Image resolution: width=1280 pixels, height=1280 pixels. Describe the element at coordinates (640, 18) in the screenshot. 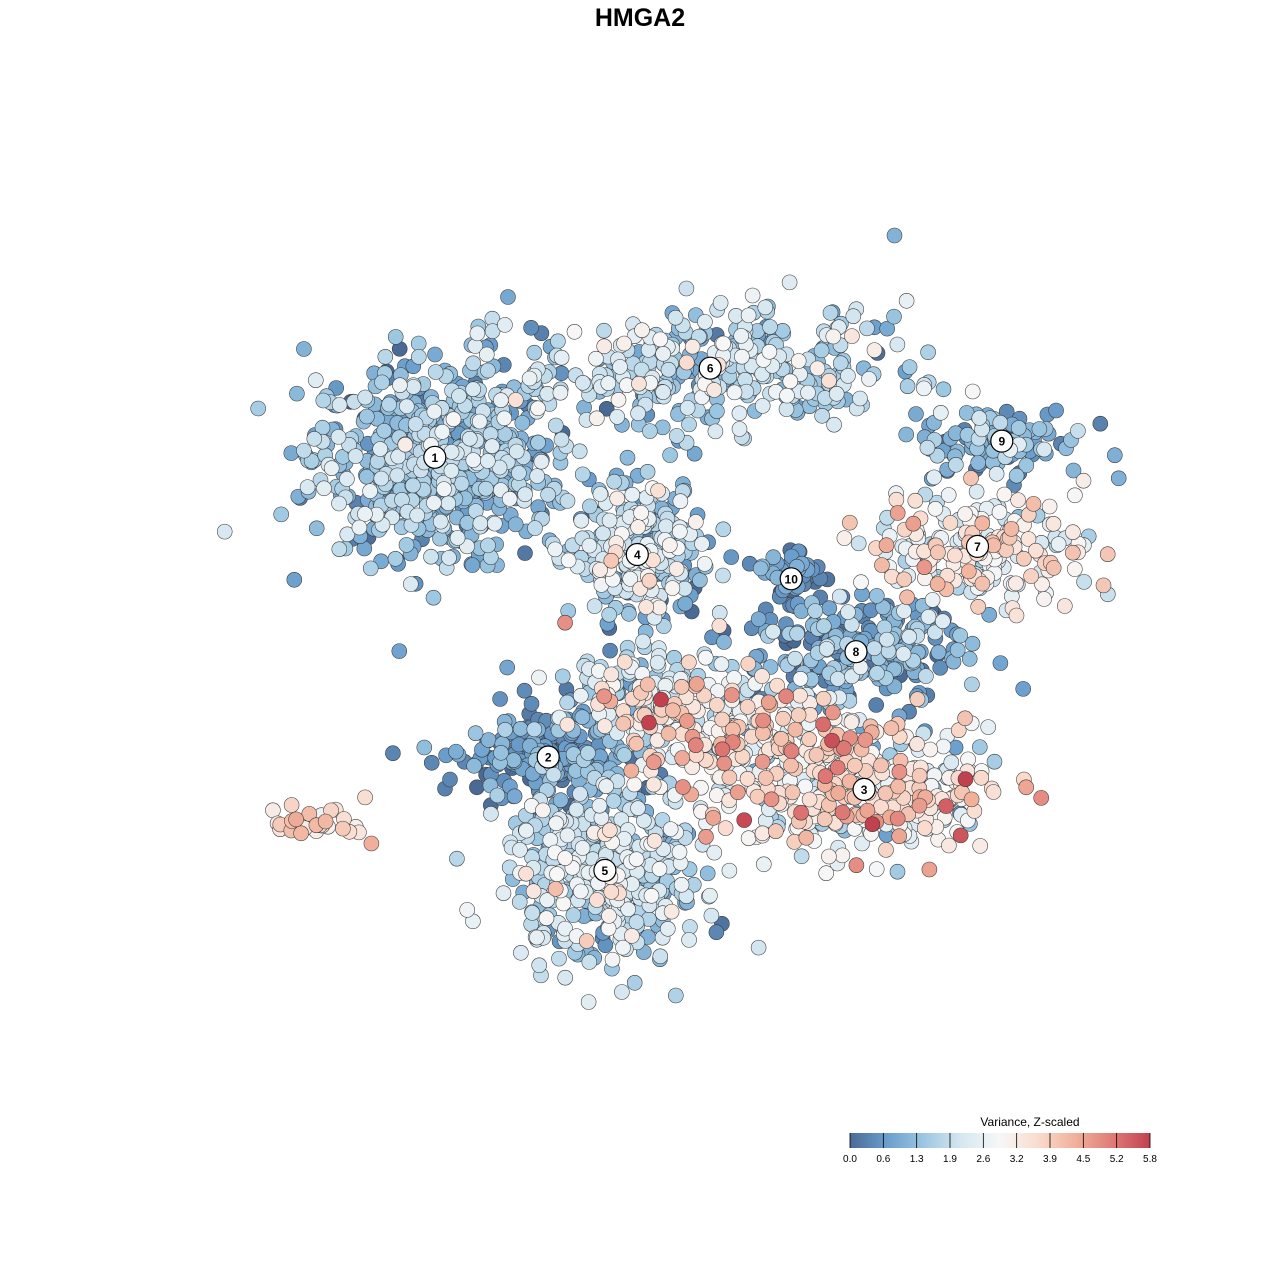

I see `plot-title: HMGA2` at that location.